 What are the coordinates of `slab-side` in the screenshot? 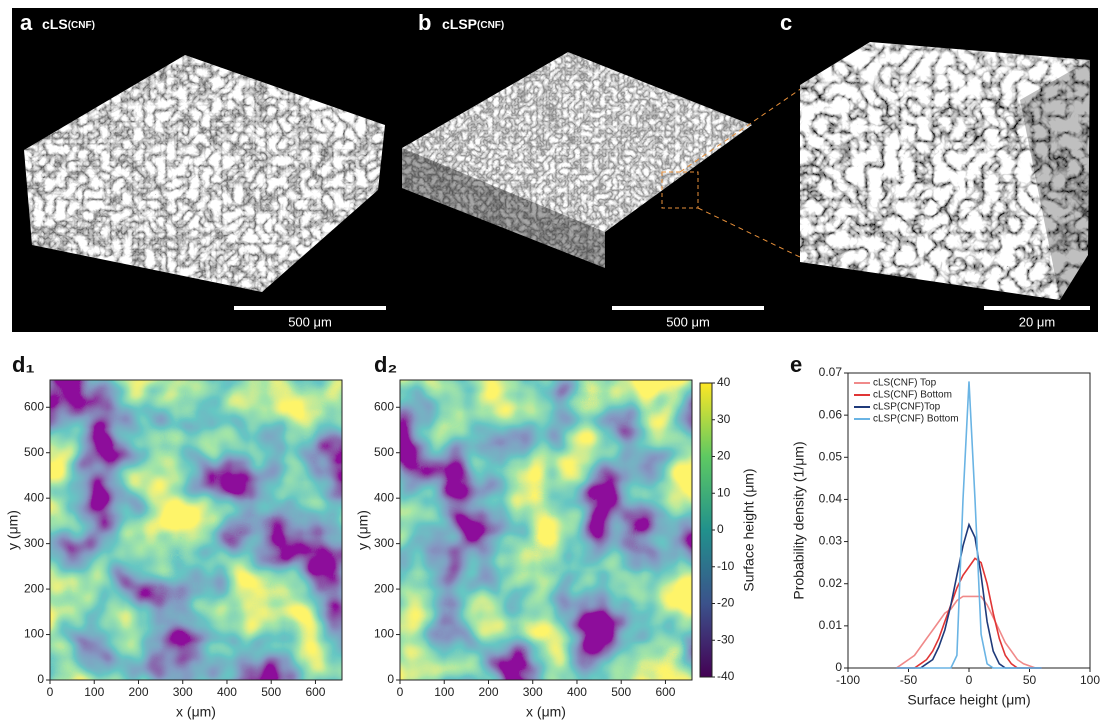 It's located at (503, 208).